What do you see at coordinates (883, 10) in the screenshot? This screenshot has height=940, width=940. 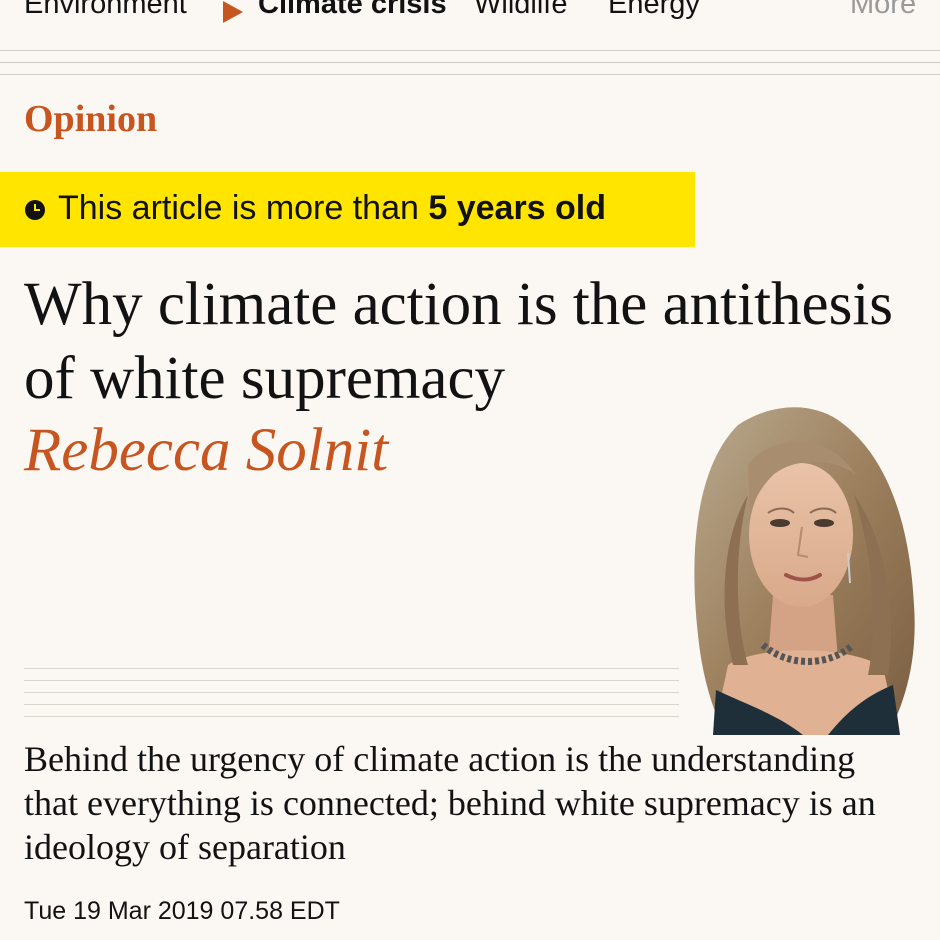 I see `nav-more-button: More` at bounding box center [883, 10].